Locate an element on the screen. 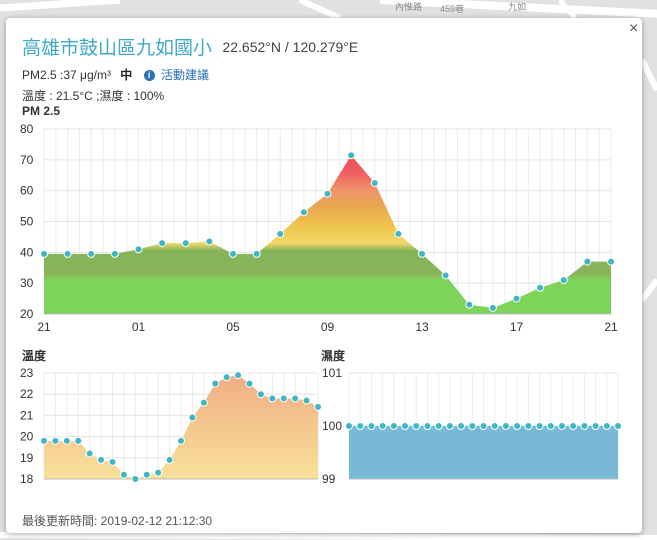 The image size is (657, 540). info-icon: i is located at coordinates (149, 75).